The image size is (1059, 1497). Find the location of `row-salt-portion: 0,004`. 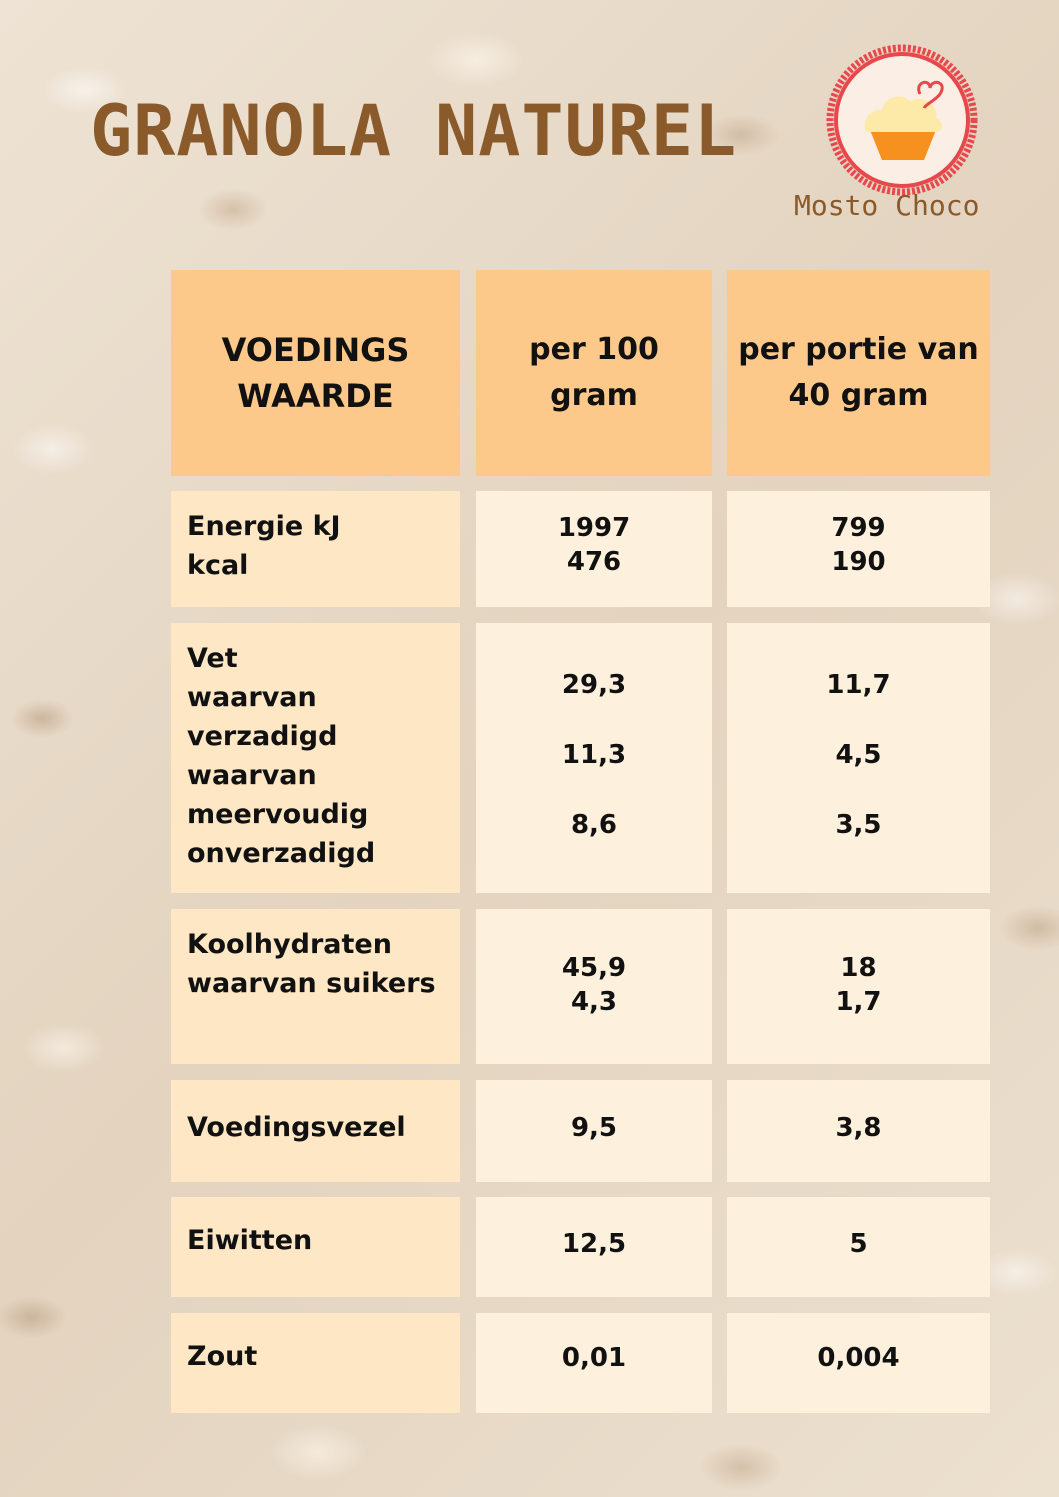

row-salt-portion: 0,004 is located at coordinates (858, 1363).